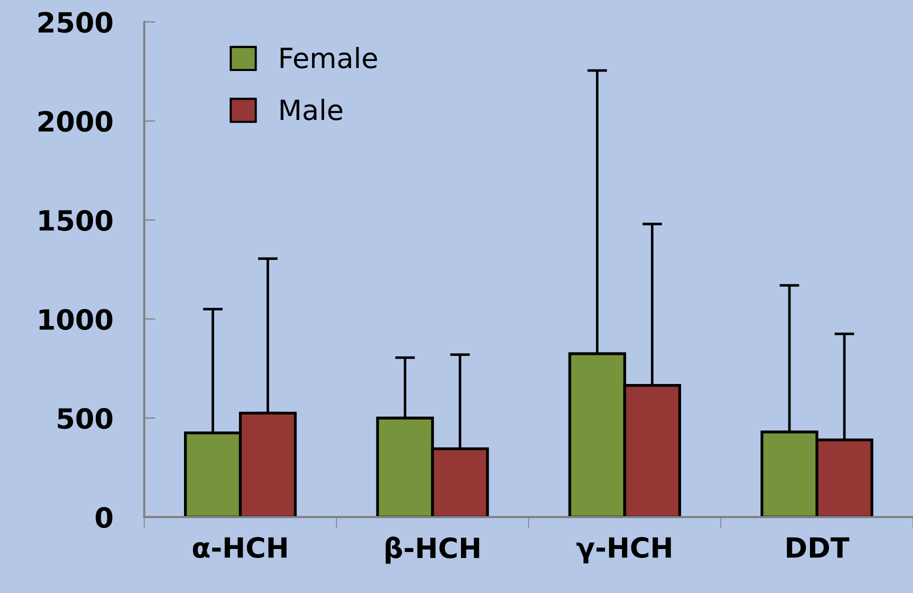  I want to click on y-tick-label: 1000, so click(76, 319).